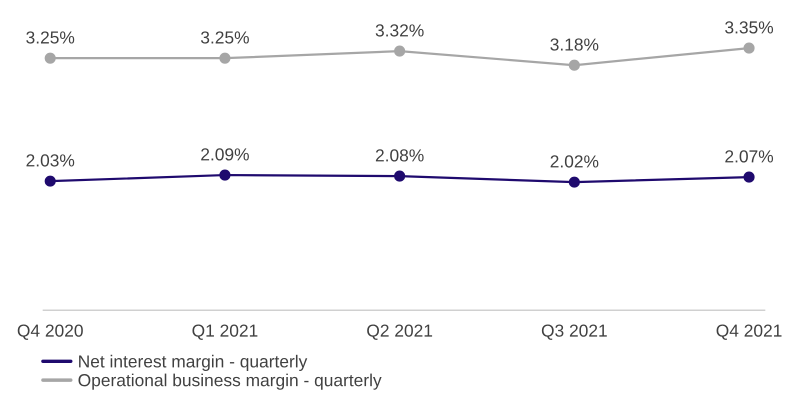 The image size is (786, 407). I want to click on x-tick-label: Q2 2021, so click(399, 332).